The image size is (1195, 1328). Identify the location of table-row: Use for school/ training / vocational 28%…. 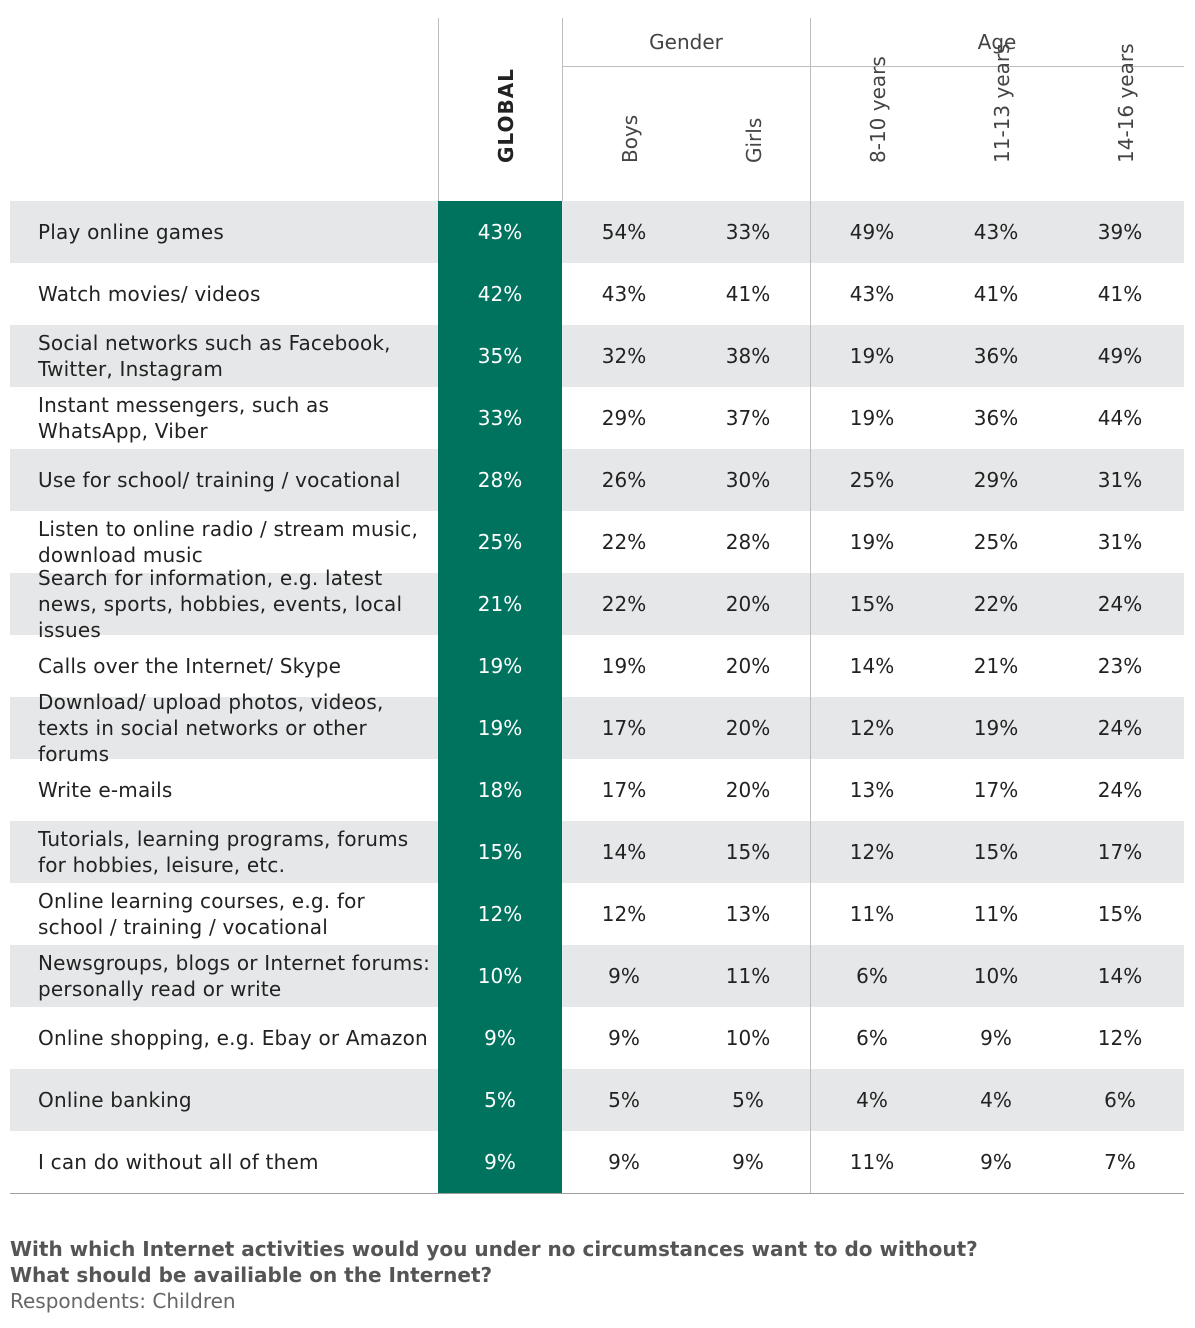
(597, 480).